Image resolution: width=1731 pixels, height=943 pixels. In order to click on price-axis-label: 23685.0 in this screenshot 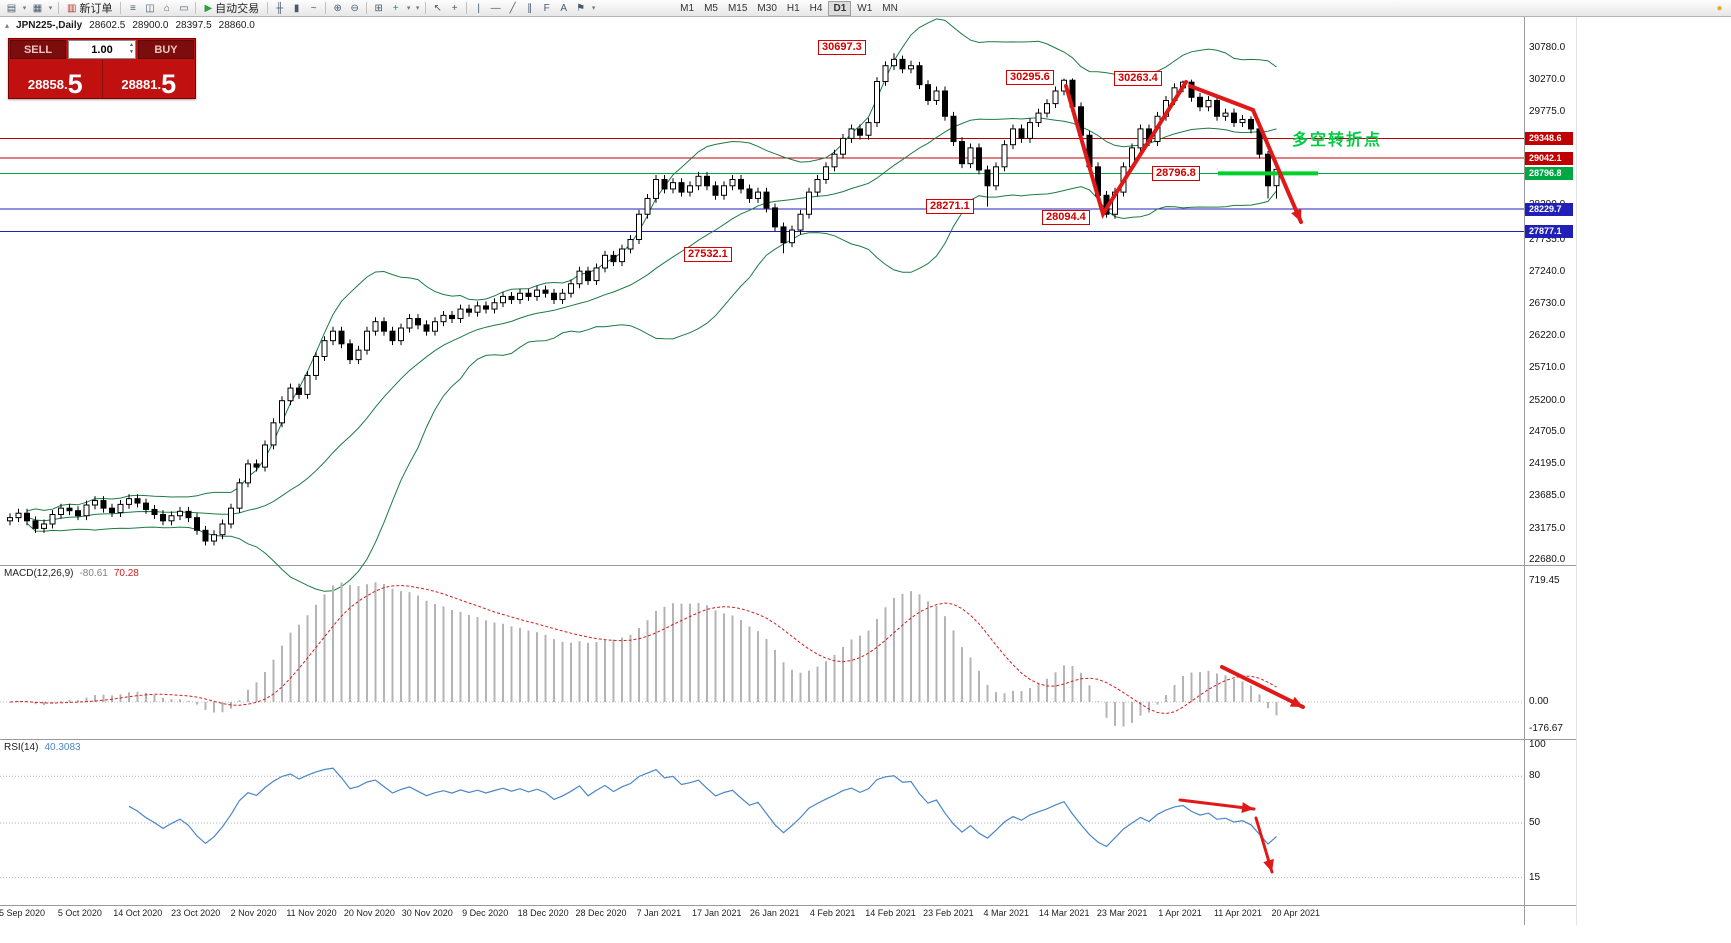, I will do `click(1547, 496)`.